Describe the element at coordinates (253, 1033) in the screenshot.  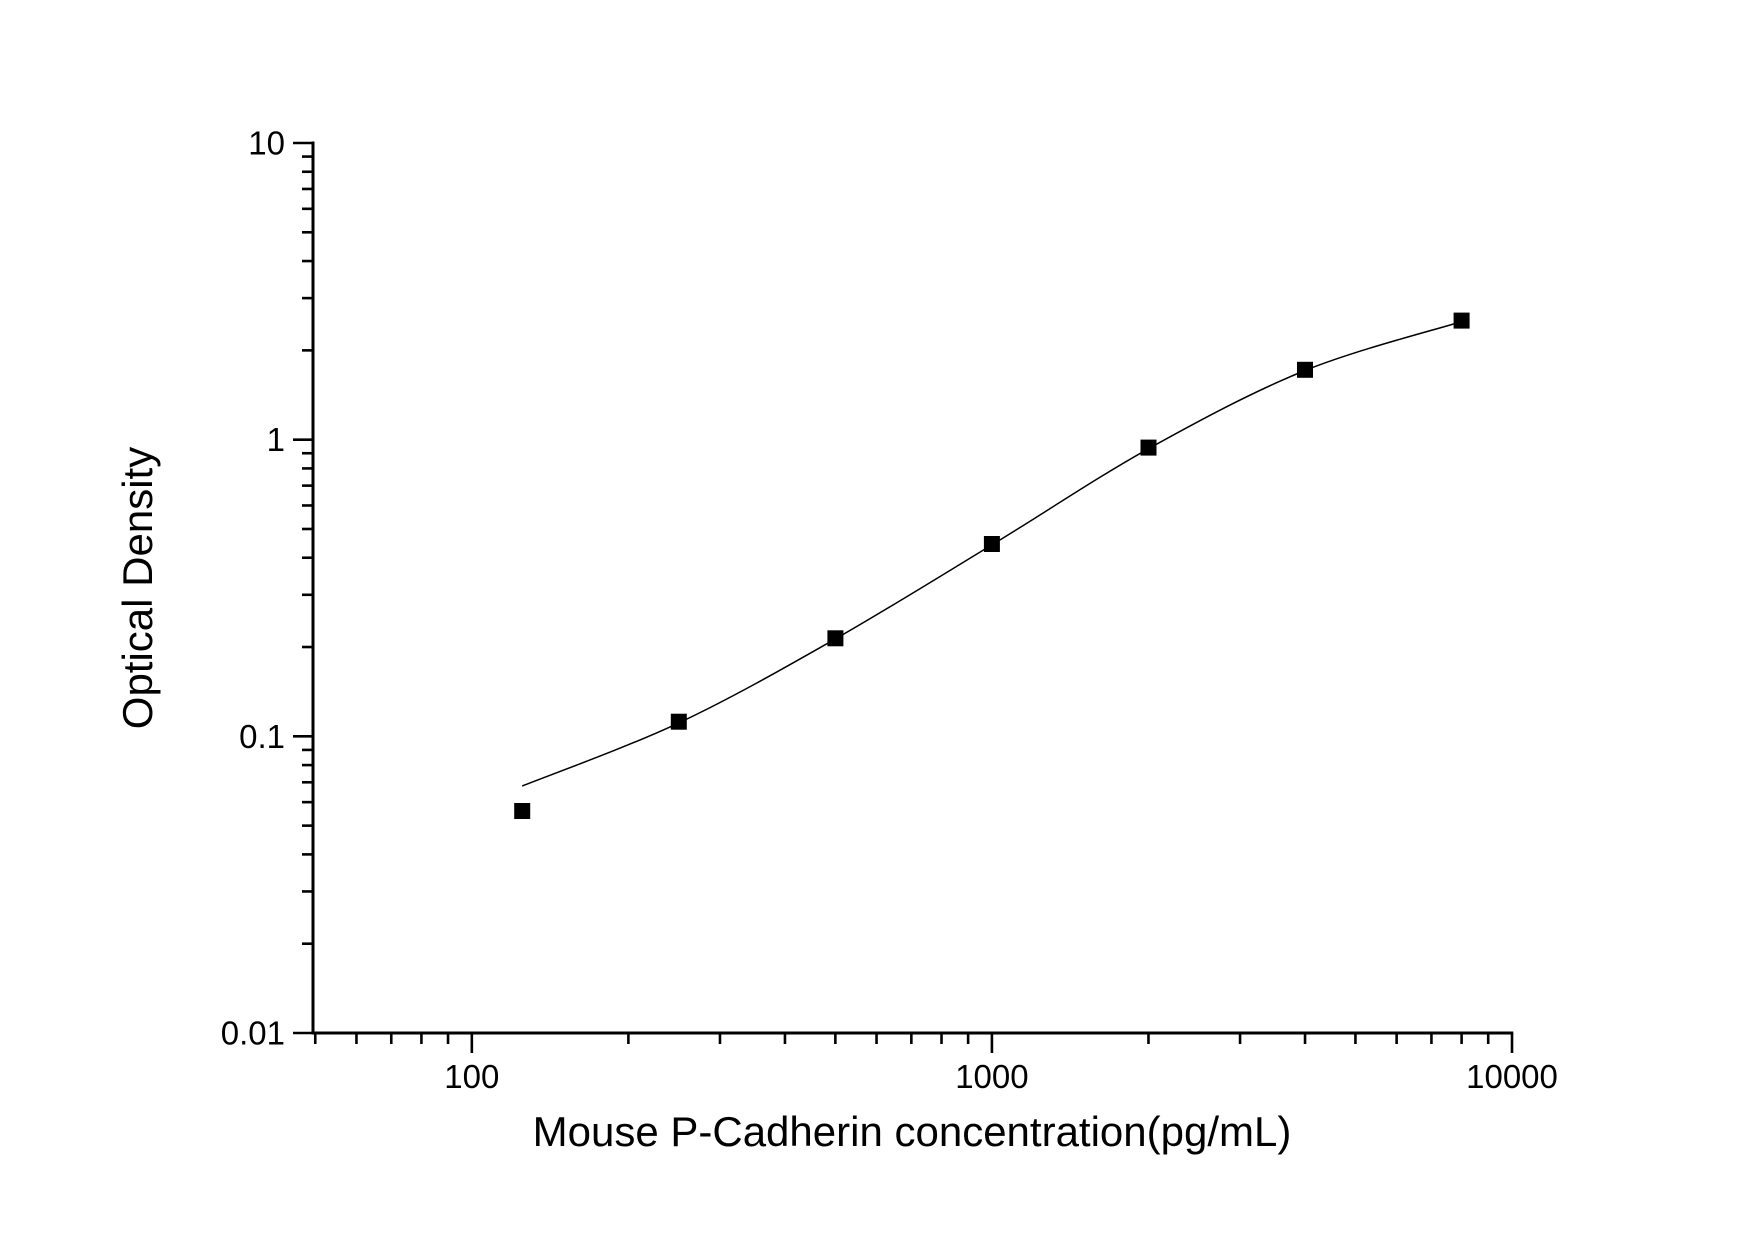
I see `y-tick-label: 0.01` at that location.